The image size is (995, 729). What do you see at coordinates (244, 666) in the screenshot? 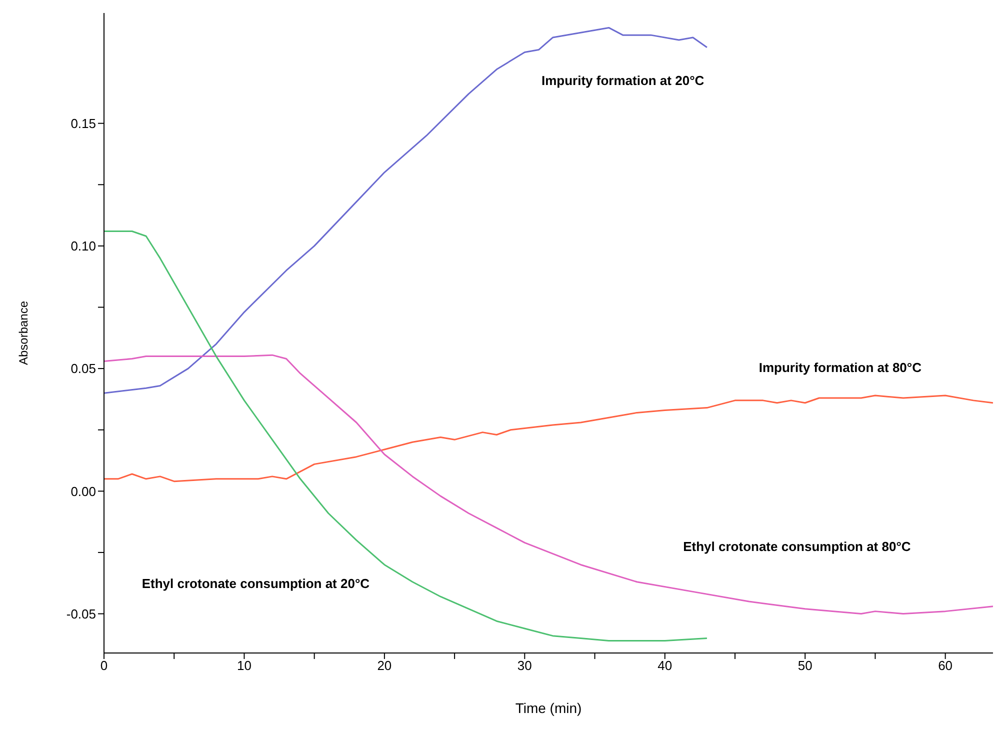
I see `x-tick-label: 10` at bounding box center [244, 666].